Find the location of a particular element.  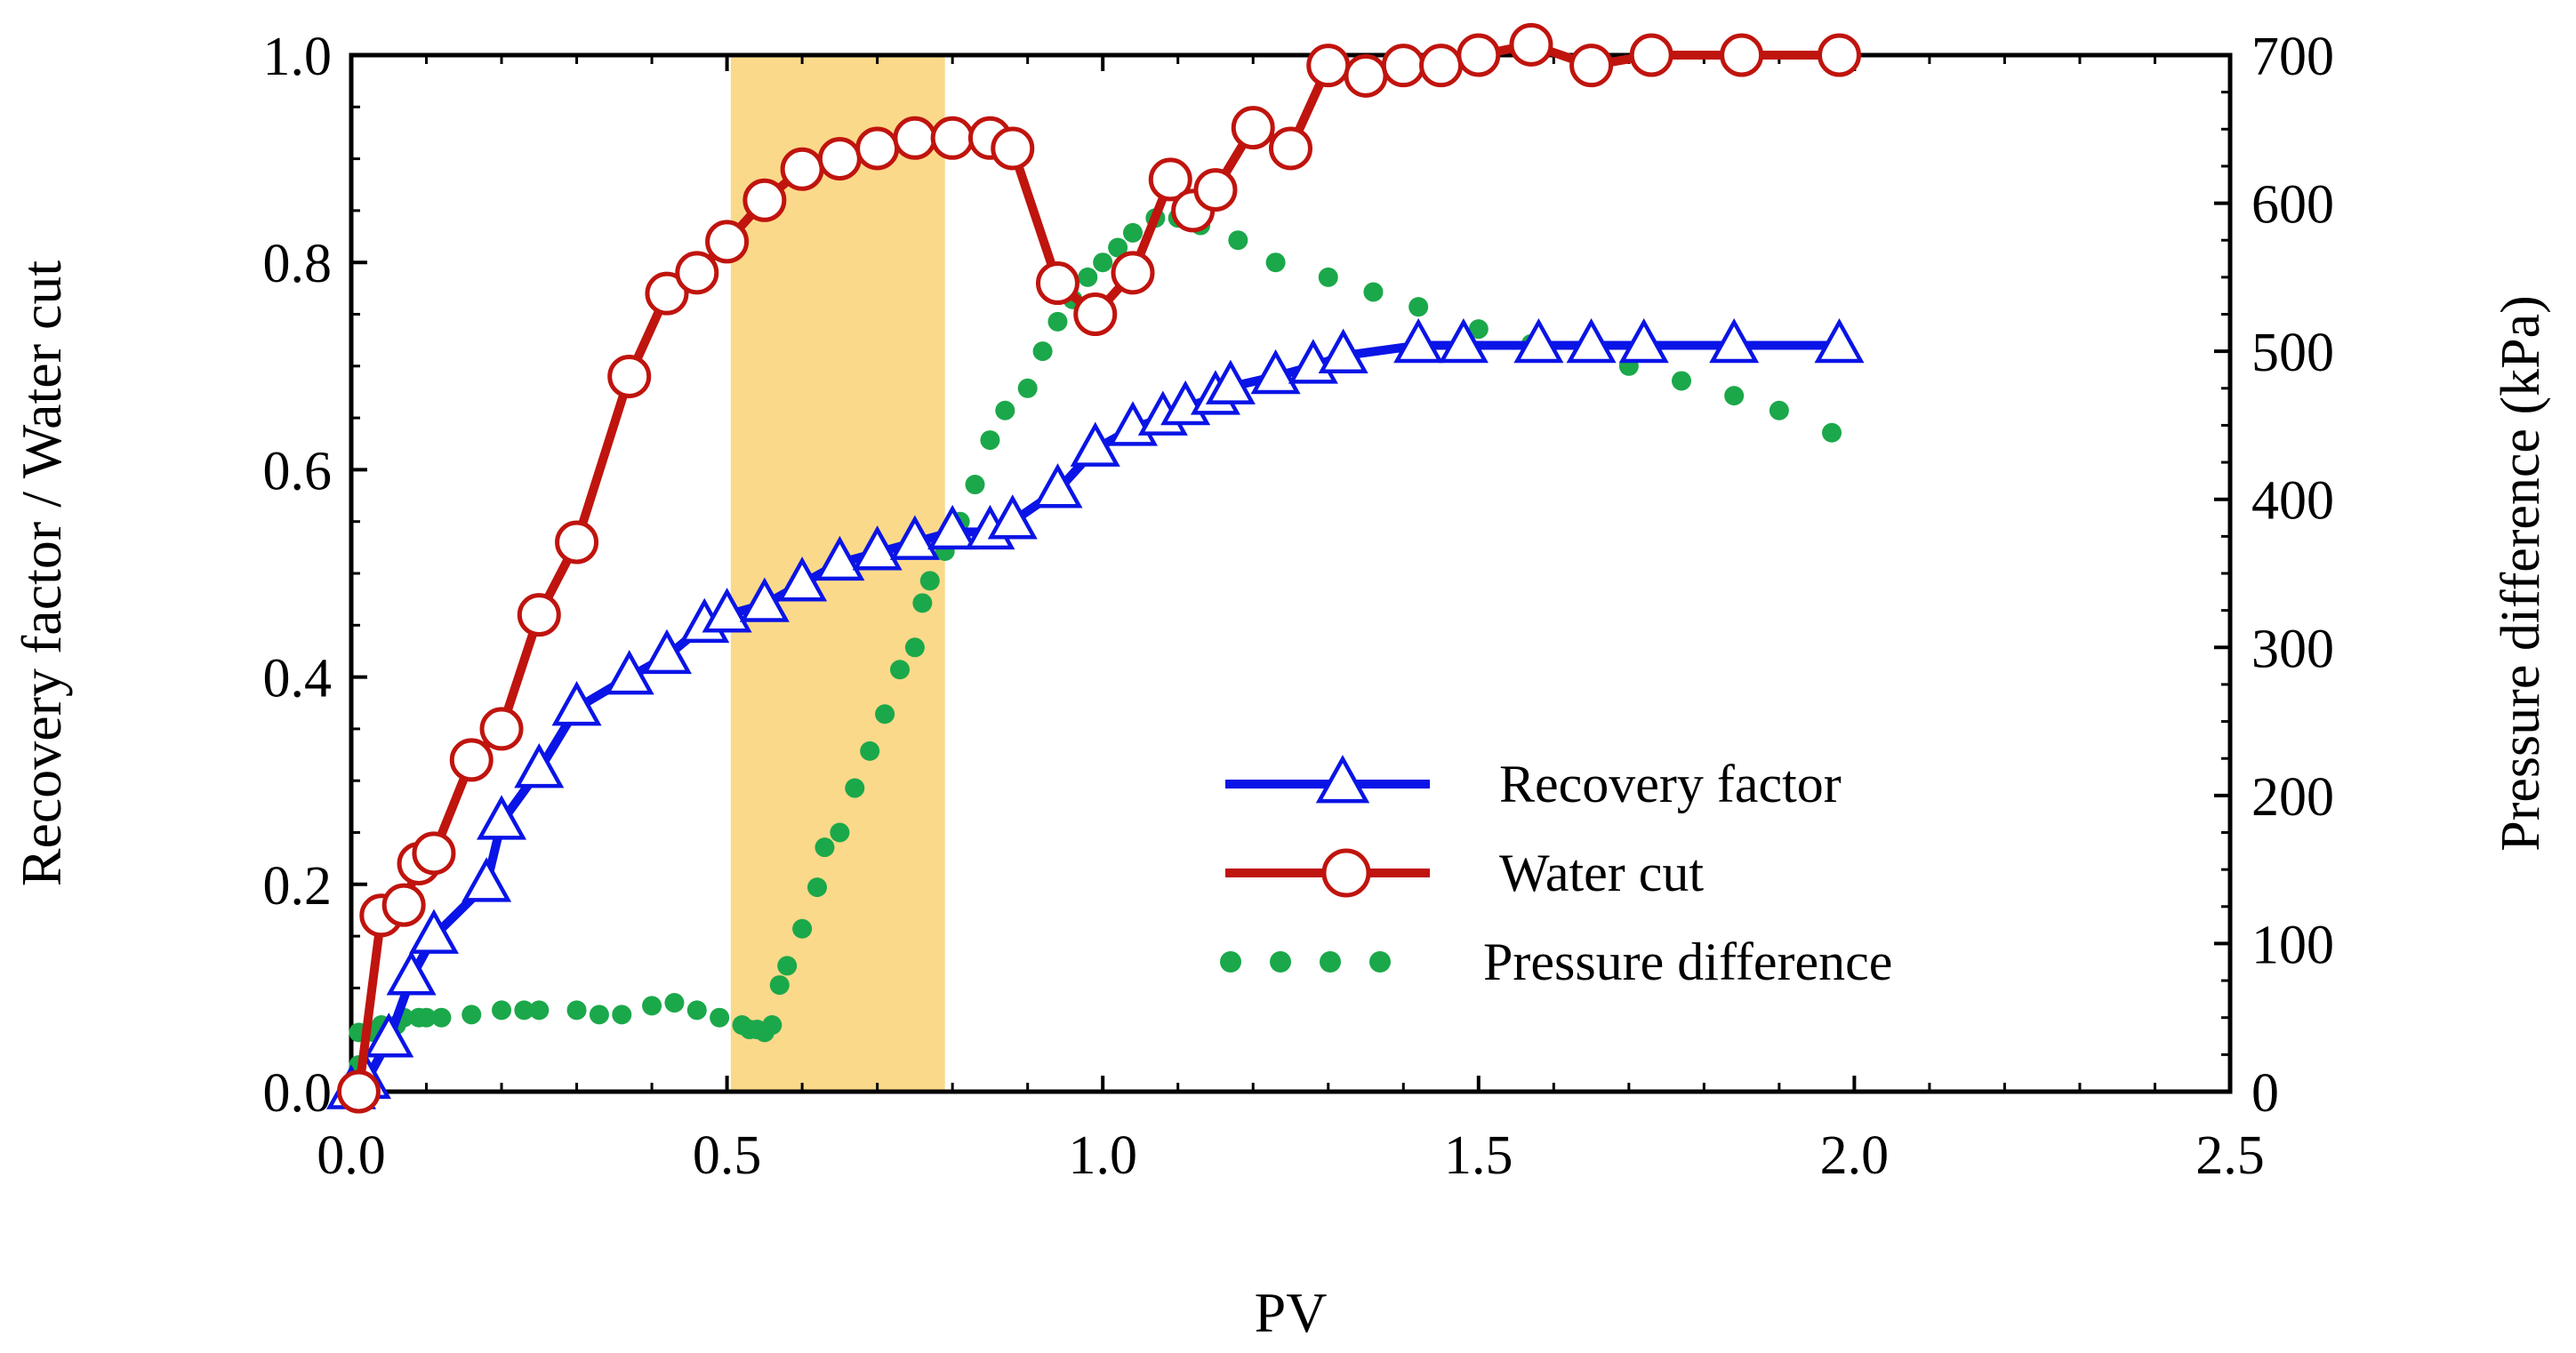

x-tick-label: 1.0 is located at coordinates (1102, 1156).